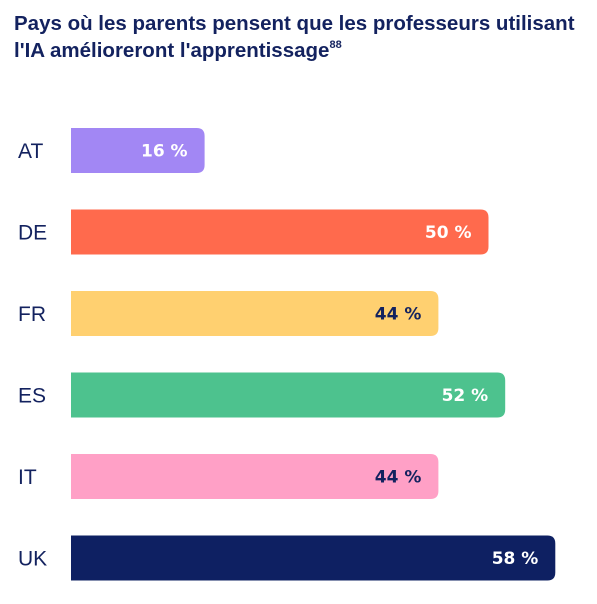 The image size is (597, 604). What do you see at coordinates (164, 152) in the screenshot?
I see `value-label: 16 %` at bounding box center [164, 152].